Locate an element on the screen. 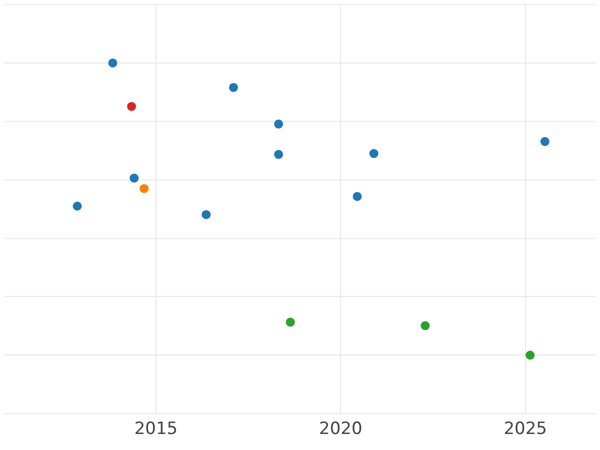  x-tick-label: 2020 is located at coordinates (340, 429).